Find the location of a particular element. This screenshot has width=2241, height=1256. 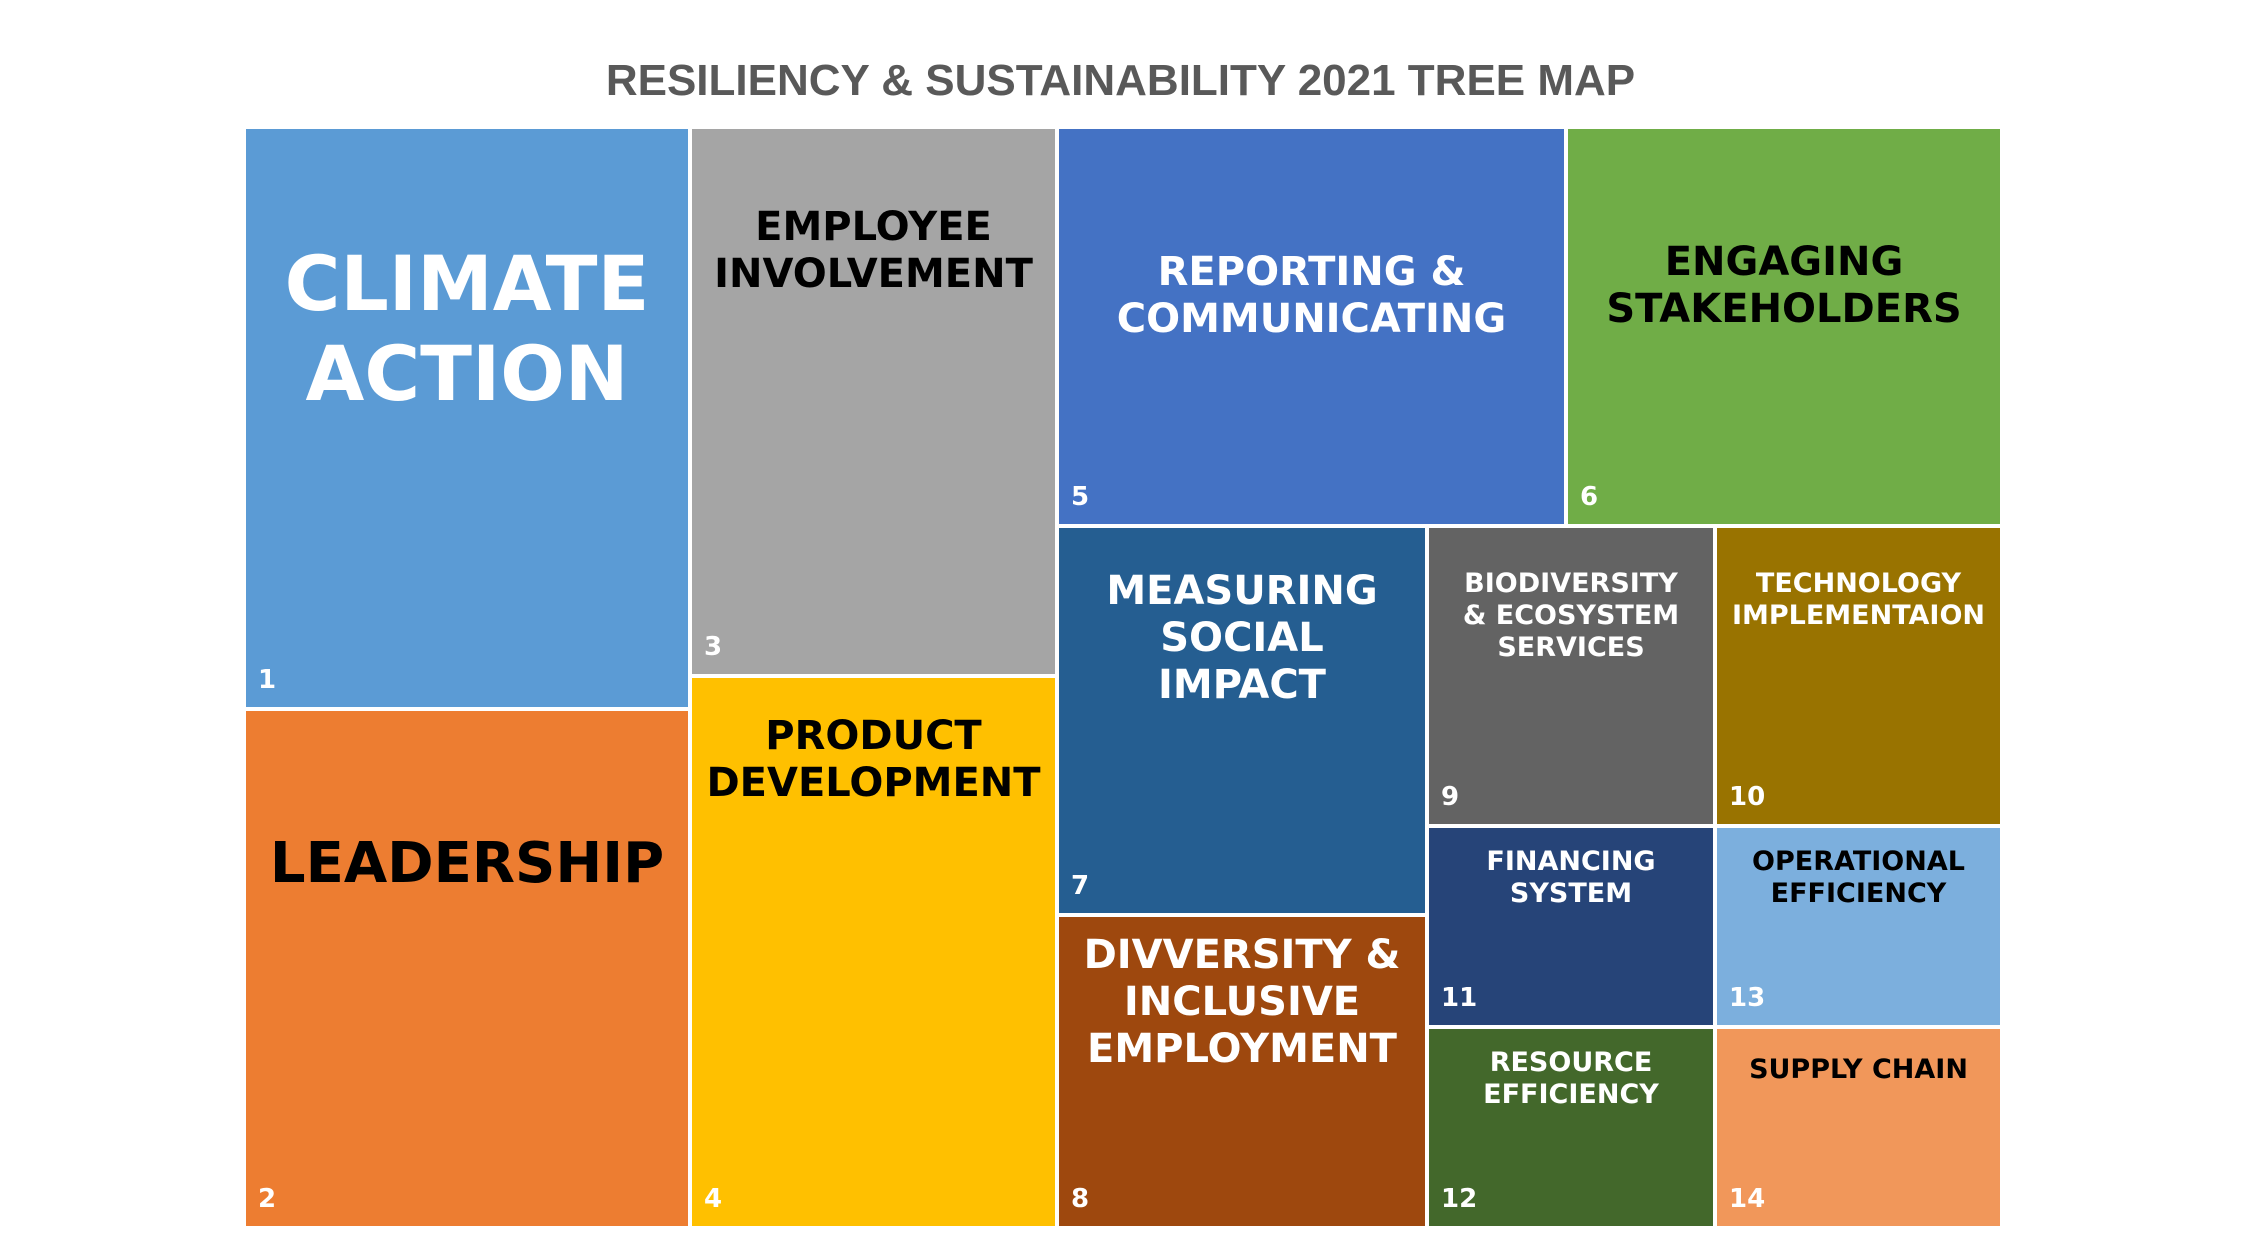

tile-label: SUPPLY CHAIN is located at coordinates (1858, 1069).